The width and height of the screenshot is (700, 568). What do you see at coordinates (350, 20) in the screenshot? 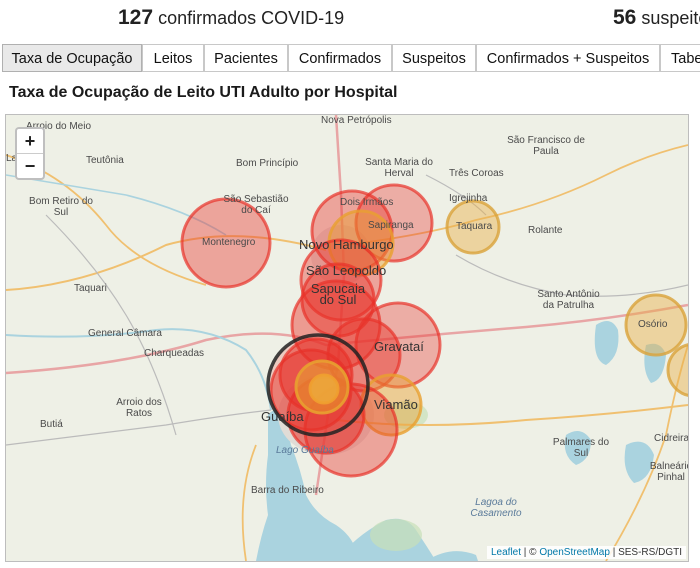
I see `summary-stats: 127 confirmados COVID-19 56 suspeito` at bounding box center [350, 20].